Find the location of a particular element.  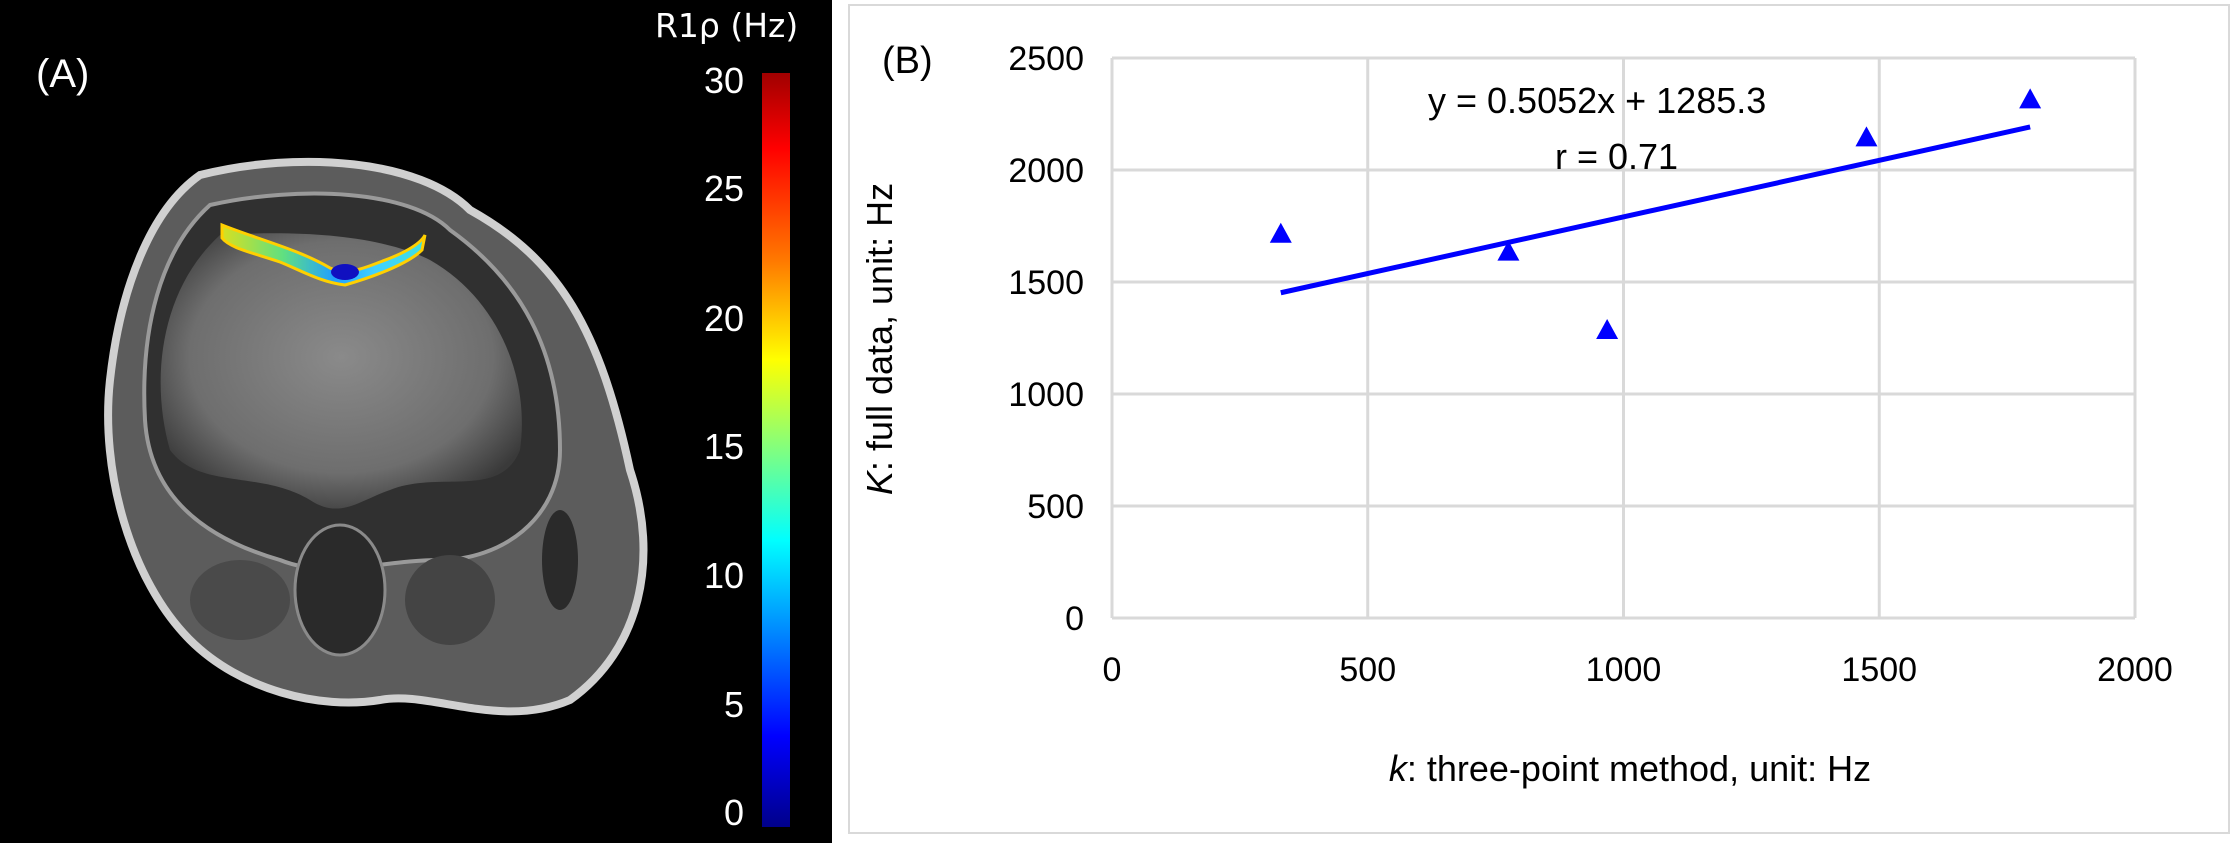

colorbar is located at coordinates (776, 450).